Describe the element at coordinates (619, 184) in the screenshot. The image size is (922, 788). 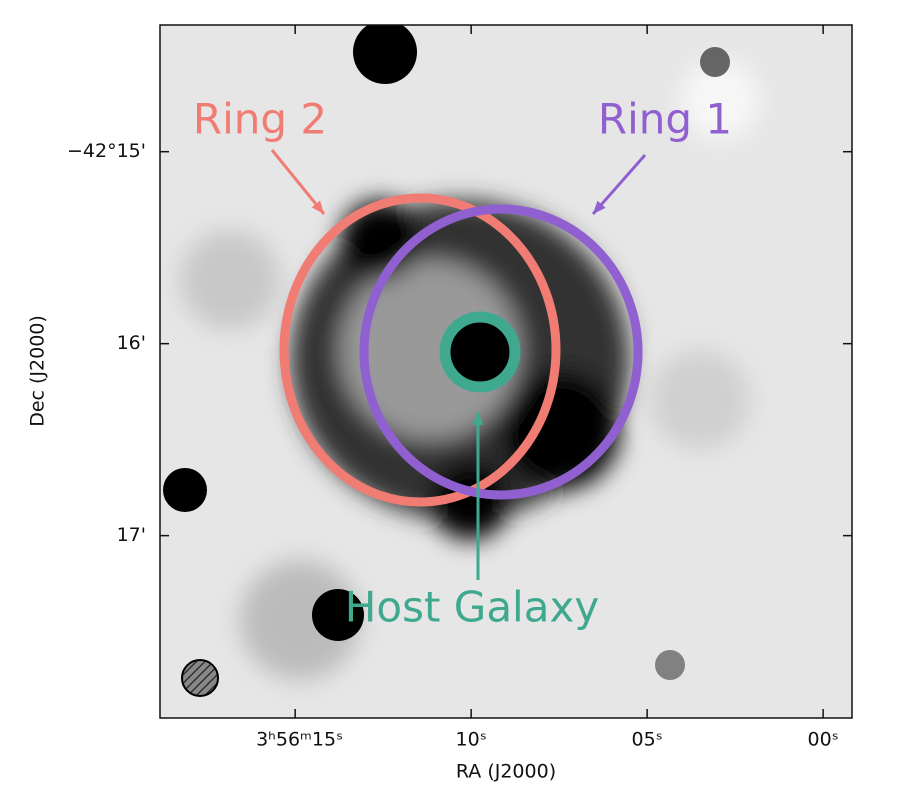
I see `ring-1-arrow` at that location.